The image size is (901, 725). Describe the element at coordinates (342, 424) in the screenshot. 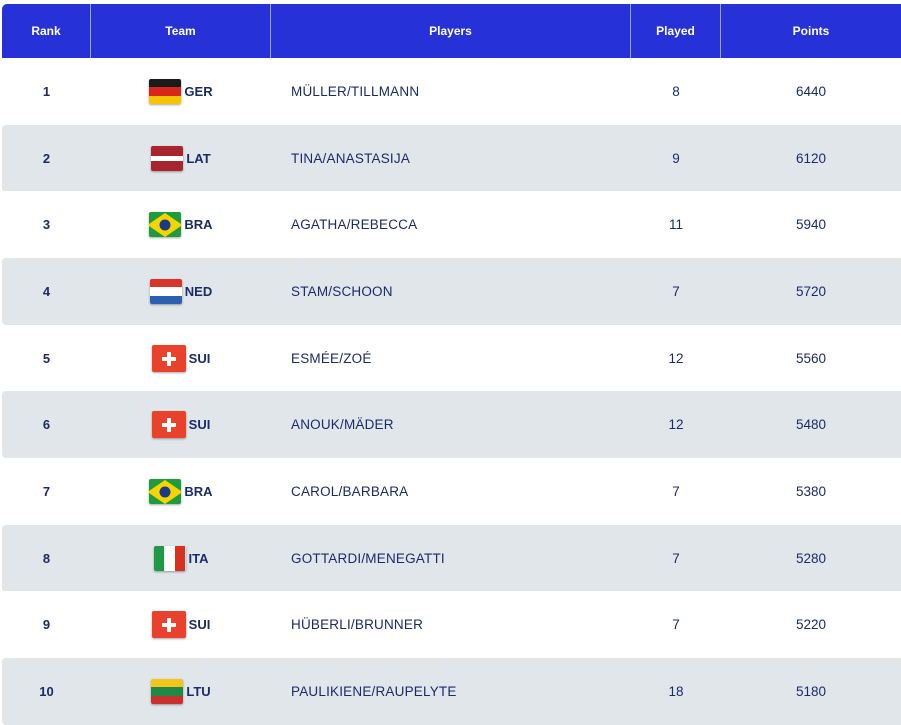

I see `players-cell: ANOUK/MÄDER` at that location.